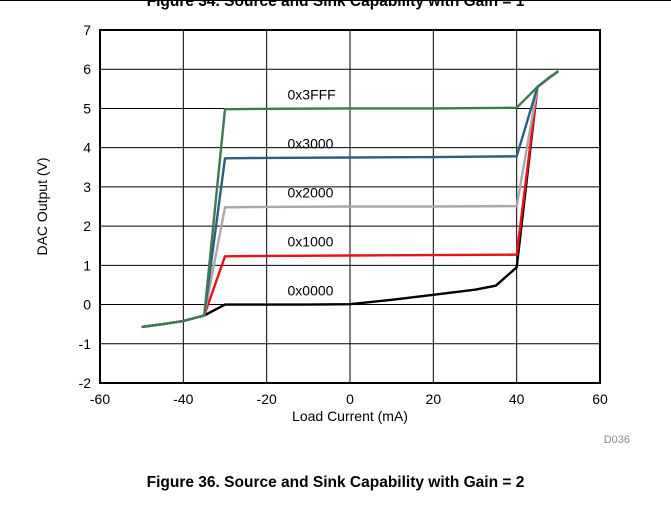 The width and height of the screenshot is (671, 508). What do you see at coordinates (42, 206) in the screenshot?
I see `y-axis-label: DAC Output (V)` at bounding box center [42, 206].